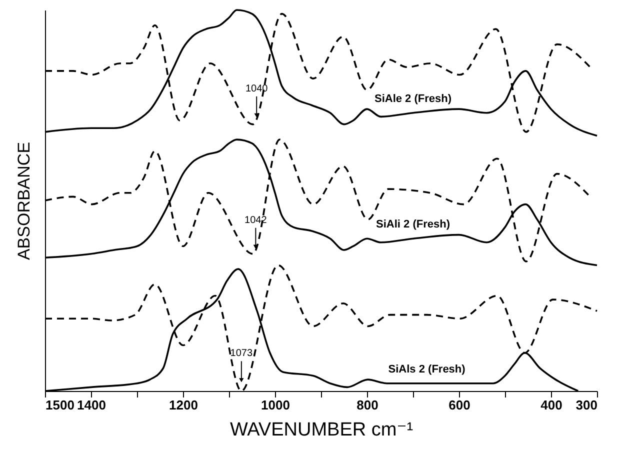 The height and width of the screenshot is (449, 618). Describe the element at coordinates (91, 405) in the screenshot. I see `x-tick-label: 1400` at that location.